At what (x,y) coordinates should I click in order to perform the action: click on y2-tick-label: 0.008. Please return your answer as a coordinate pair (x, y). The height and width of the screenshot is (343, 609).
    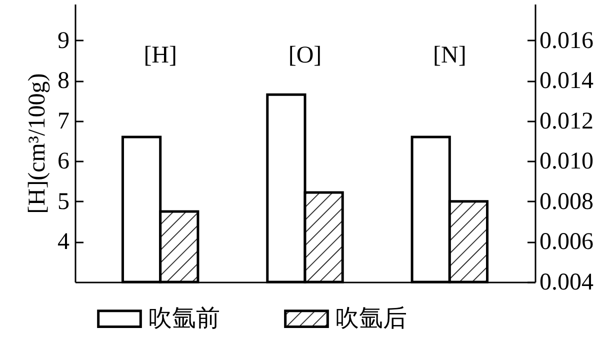
    Looking at the image, I should click on (567, 201).